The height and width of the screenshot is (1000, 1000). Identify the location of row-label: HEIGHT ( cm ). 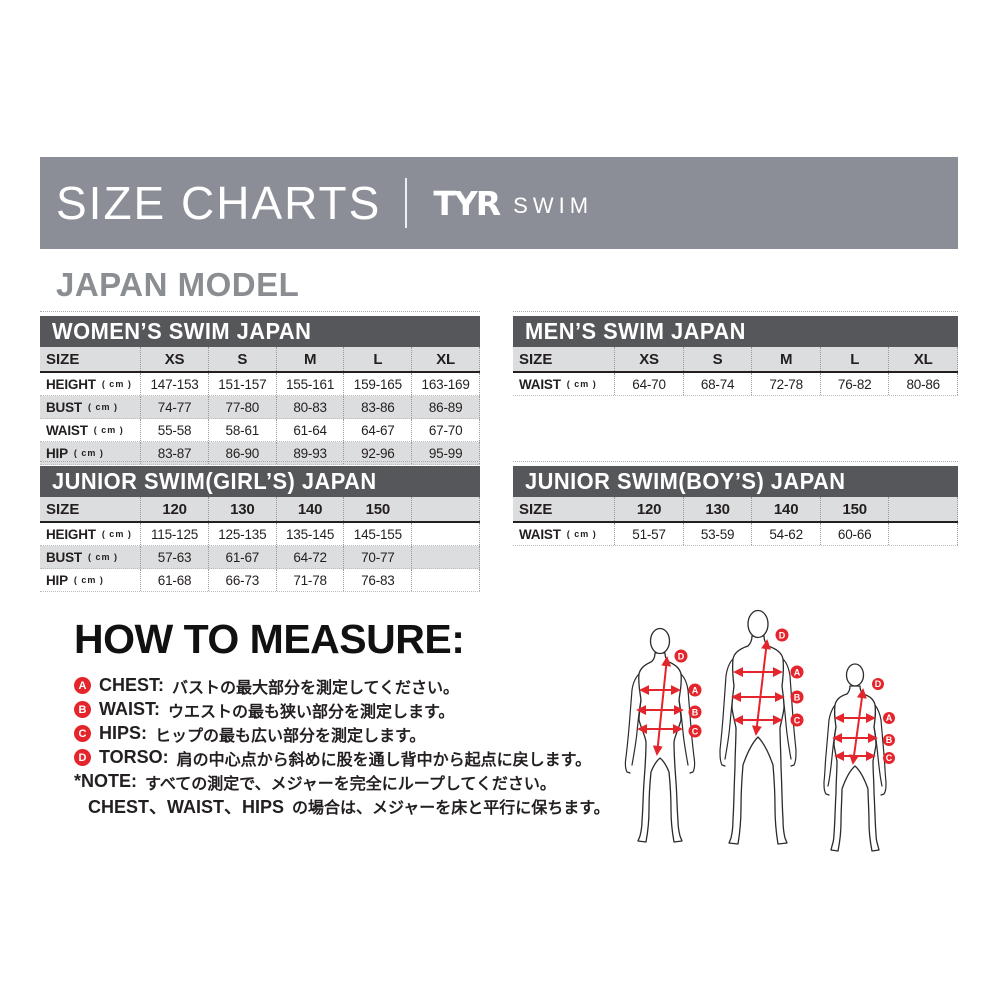
(90, 384).